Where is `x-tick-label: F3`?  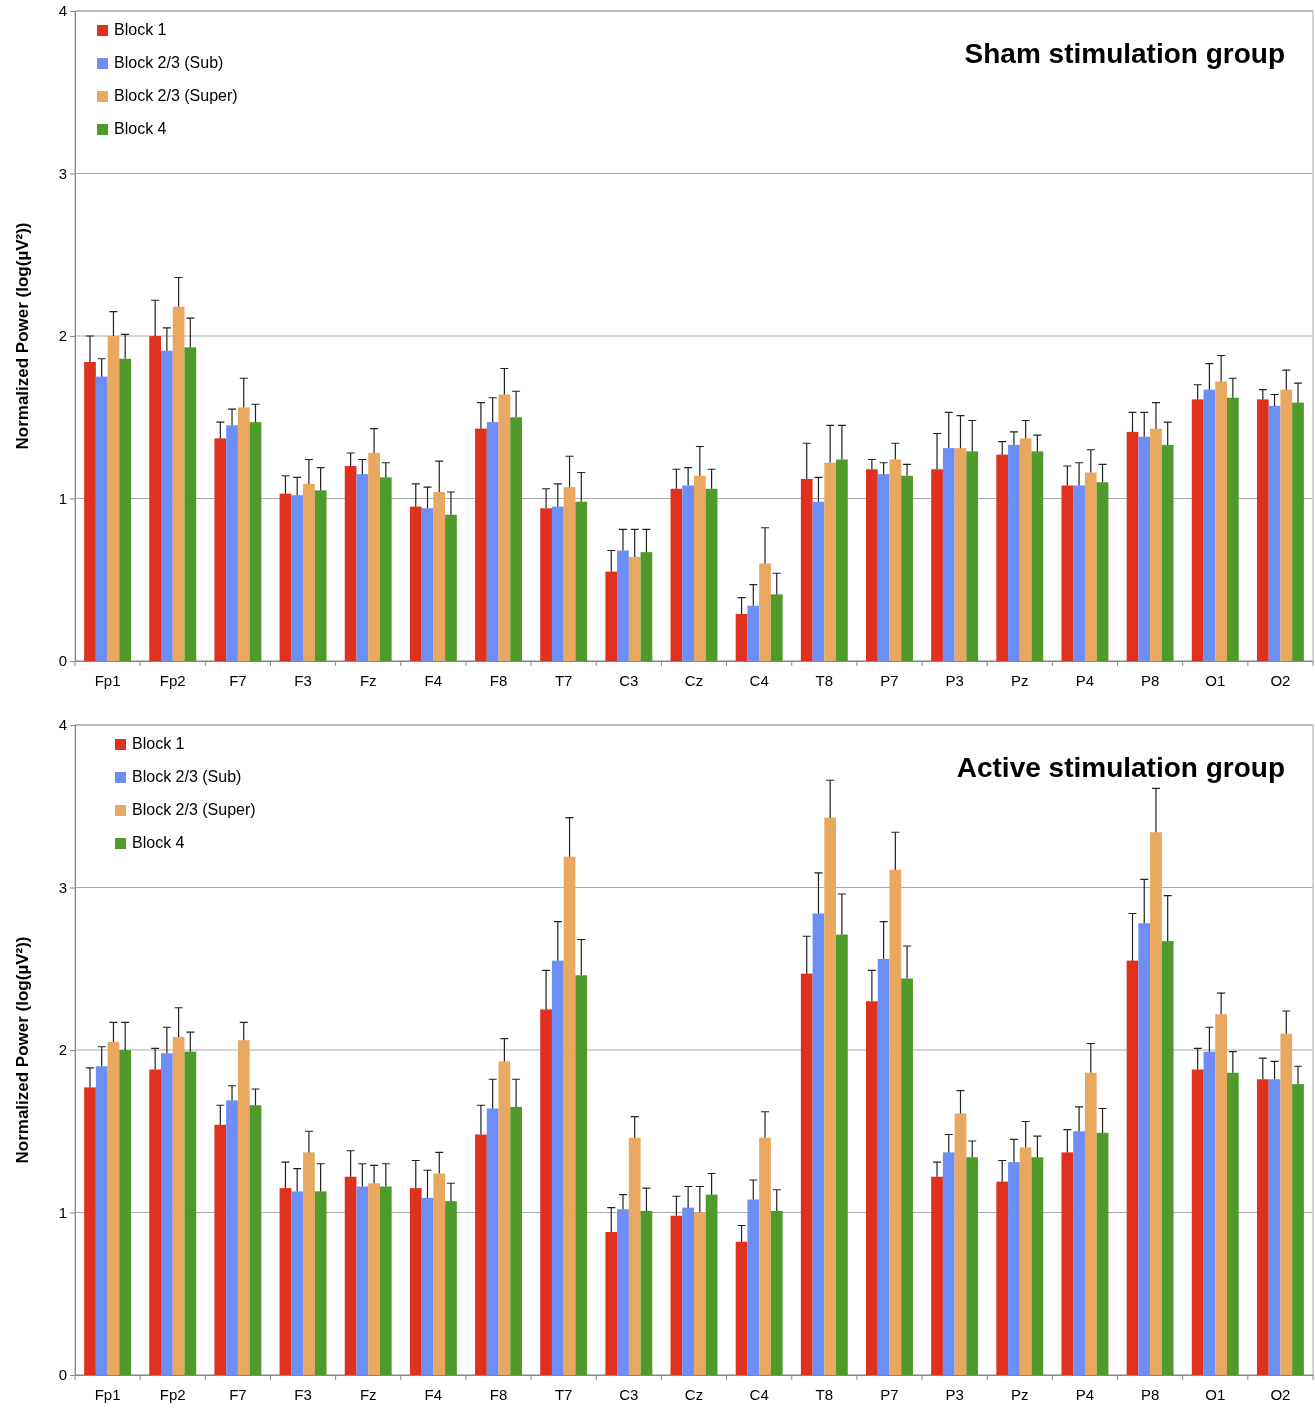 x-tick-label: F3 is located at coordinates (303, 680).